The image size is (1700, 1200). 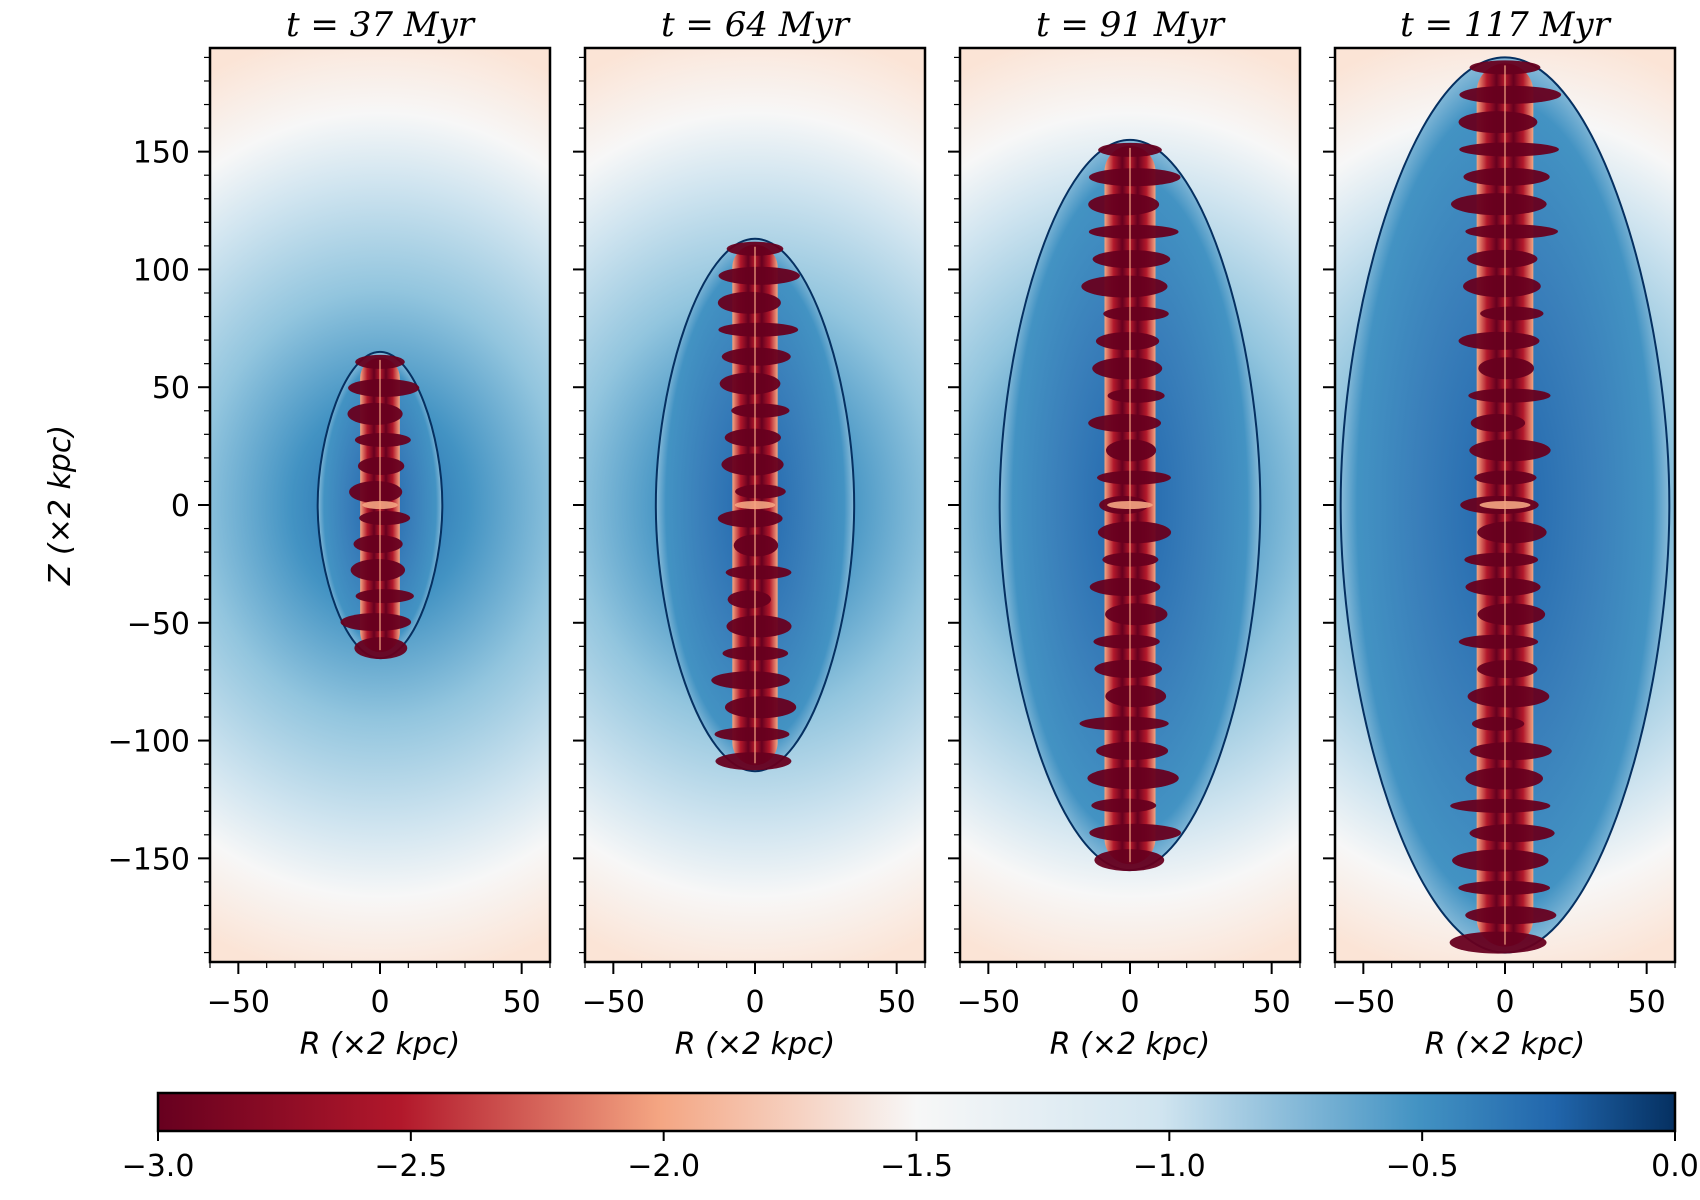 I want to click on colorbar-tick-label: −1.0, so click(x=1169, y=1166).